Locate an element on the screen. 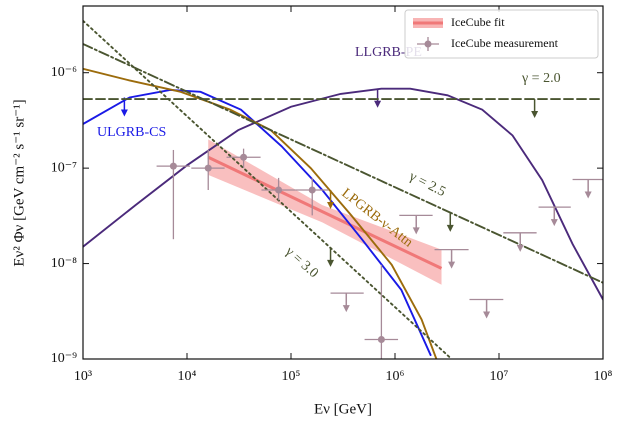  x-tick-label: 10³ is located at coordinates (83, 376).